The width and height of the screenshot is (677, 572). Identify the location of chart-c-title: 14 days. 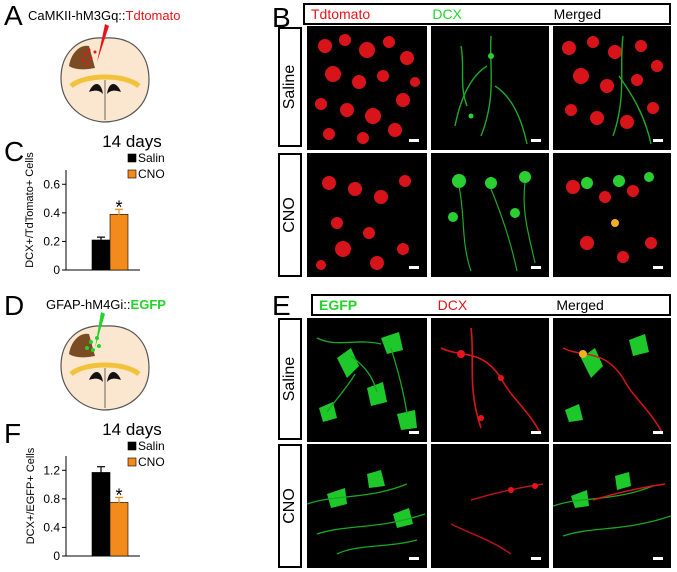
(132, 141).